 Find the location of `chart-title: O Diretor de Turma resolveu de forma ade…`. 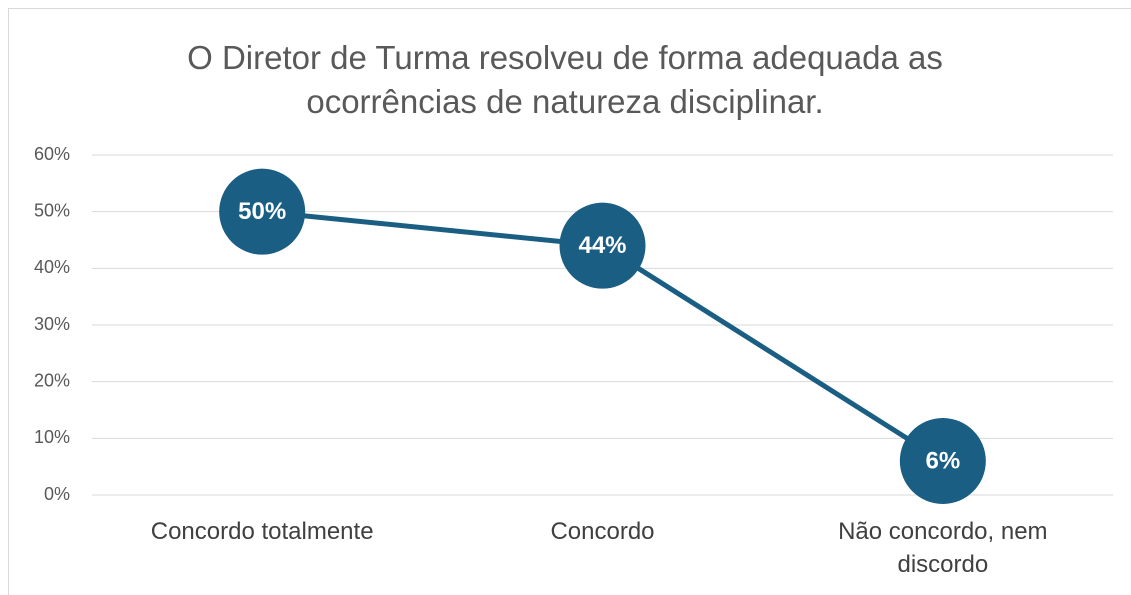

chart-title: O Diretor de Turma resolveu de forma ade… is located at coordinates (565, 79).